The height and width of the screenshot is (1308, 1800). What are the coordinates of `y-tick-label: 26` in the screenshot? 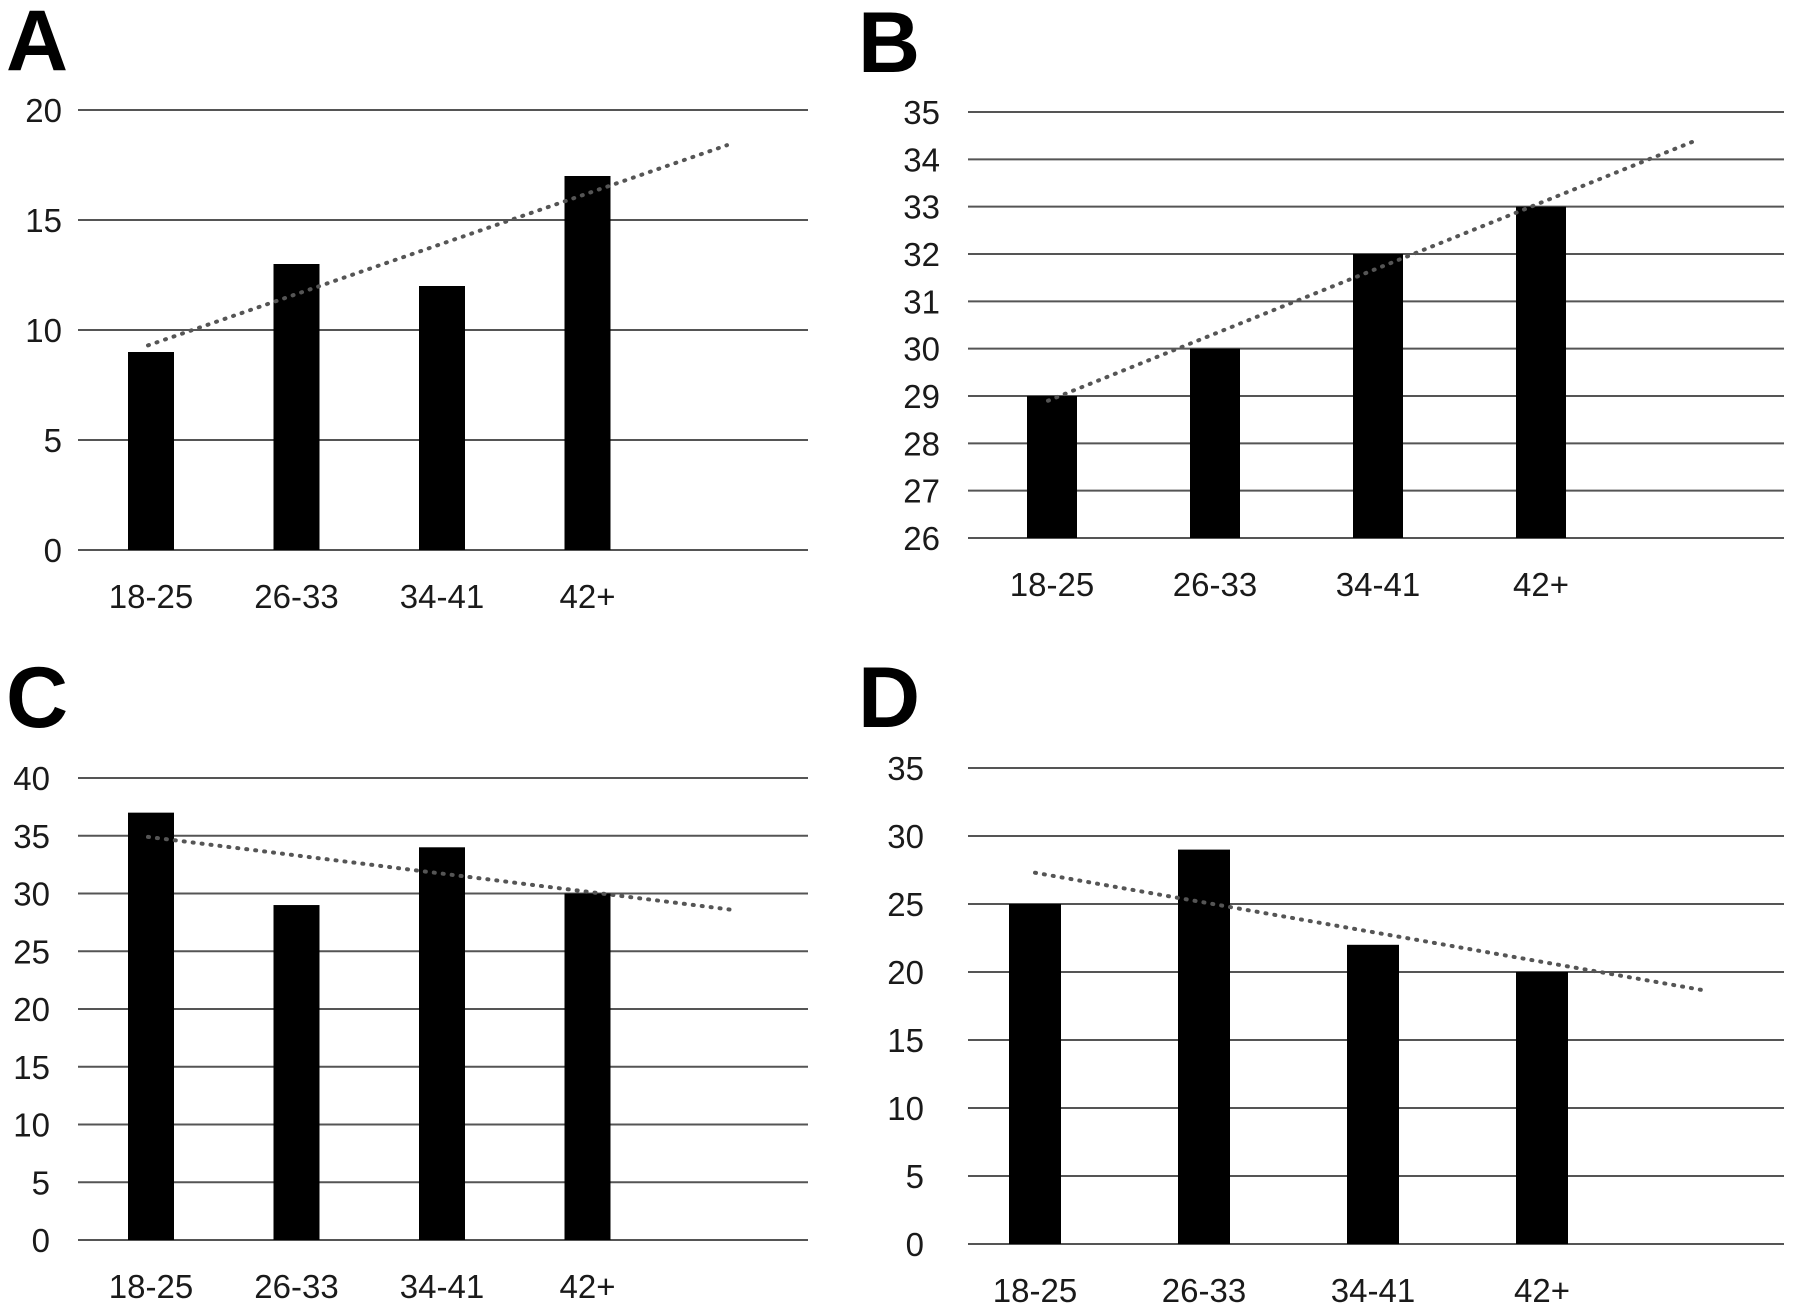 It's located at (921, 538).